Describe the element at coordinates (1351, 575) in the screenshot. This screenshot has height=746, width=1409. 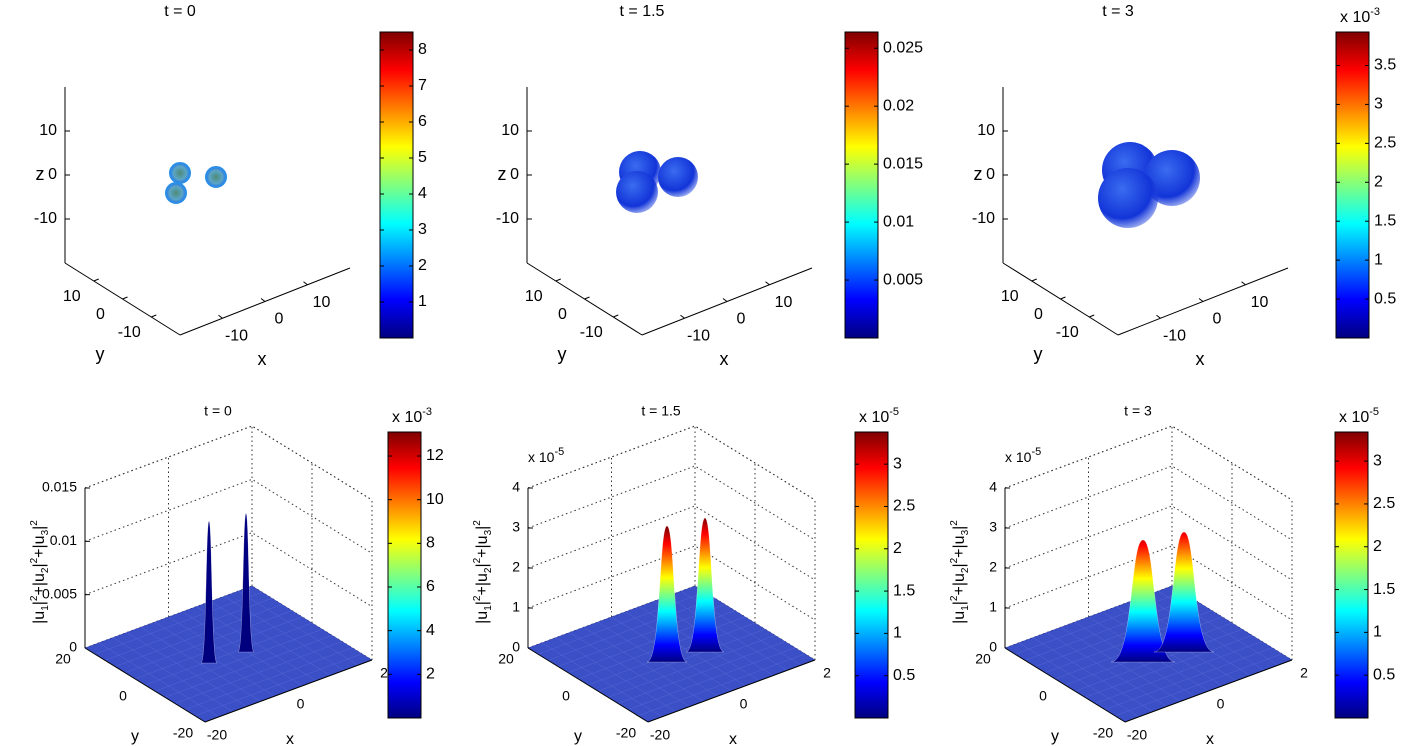
I see `colorbar` at that location.